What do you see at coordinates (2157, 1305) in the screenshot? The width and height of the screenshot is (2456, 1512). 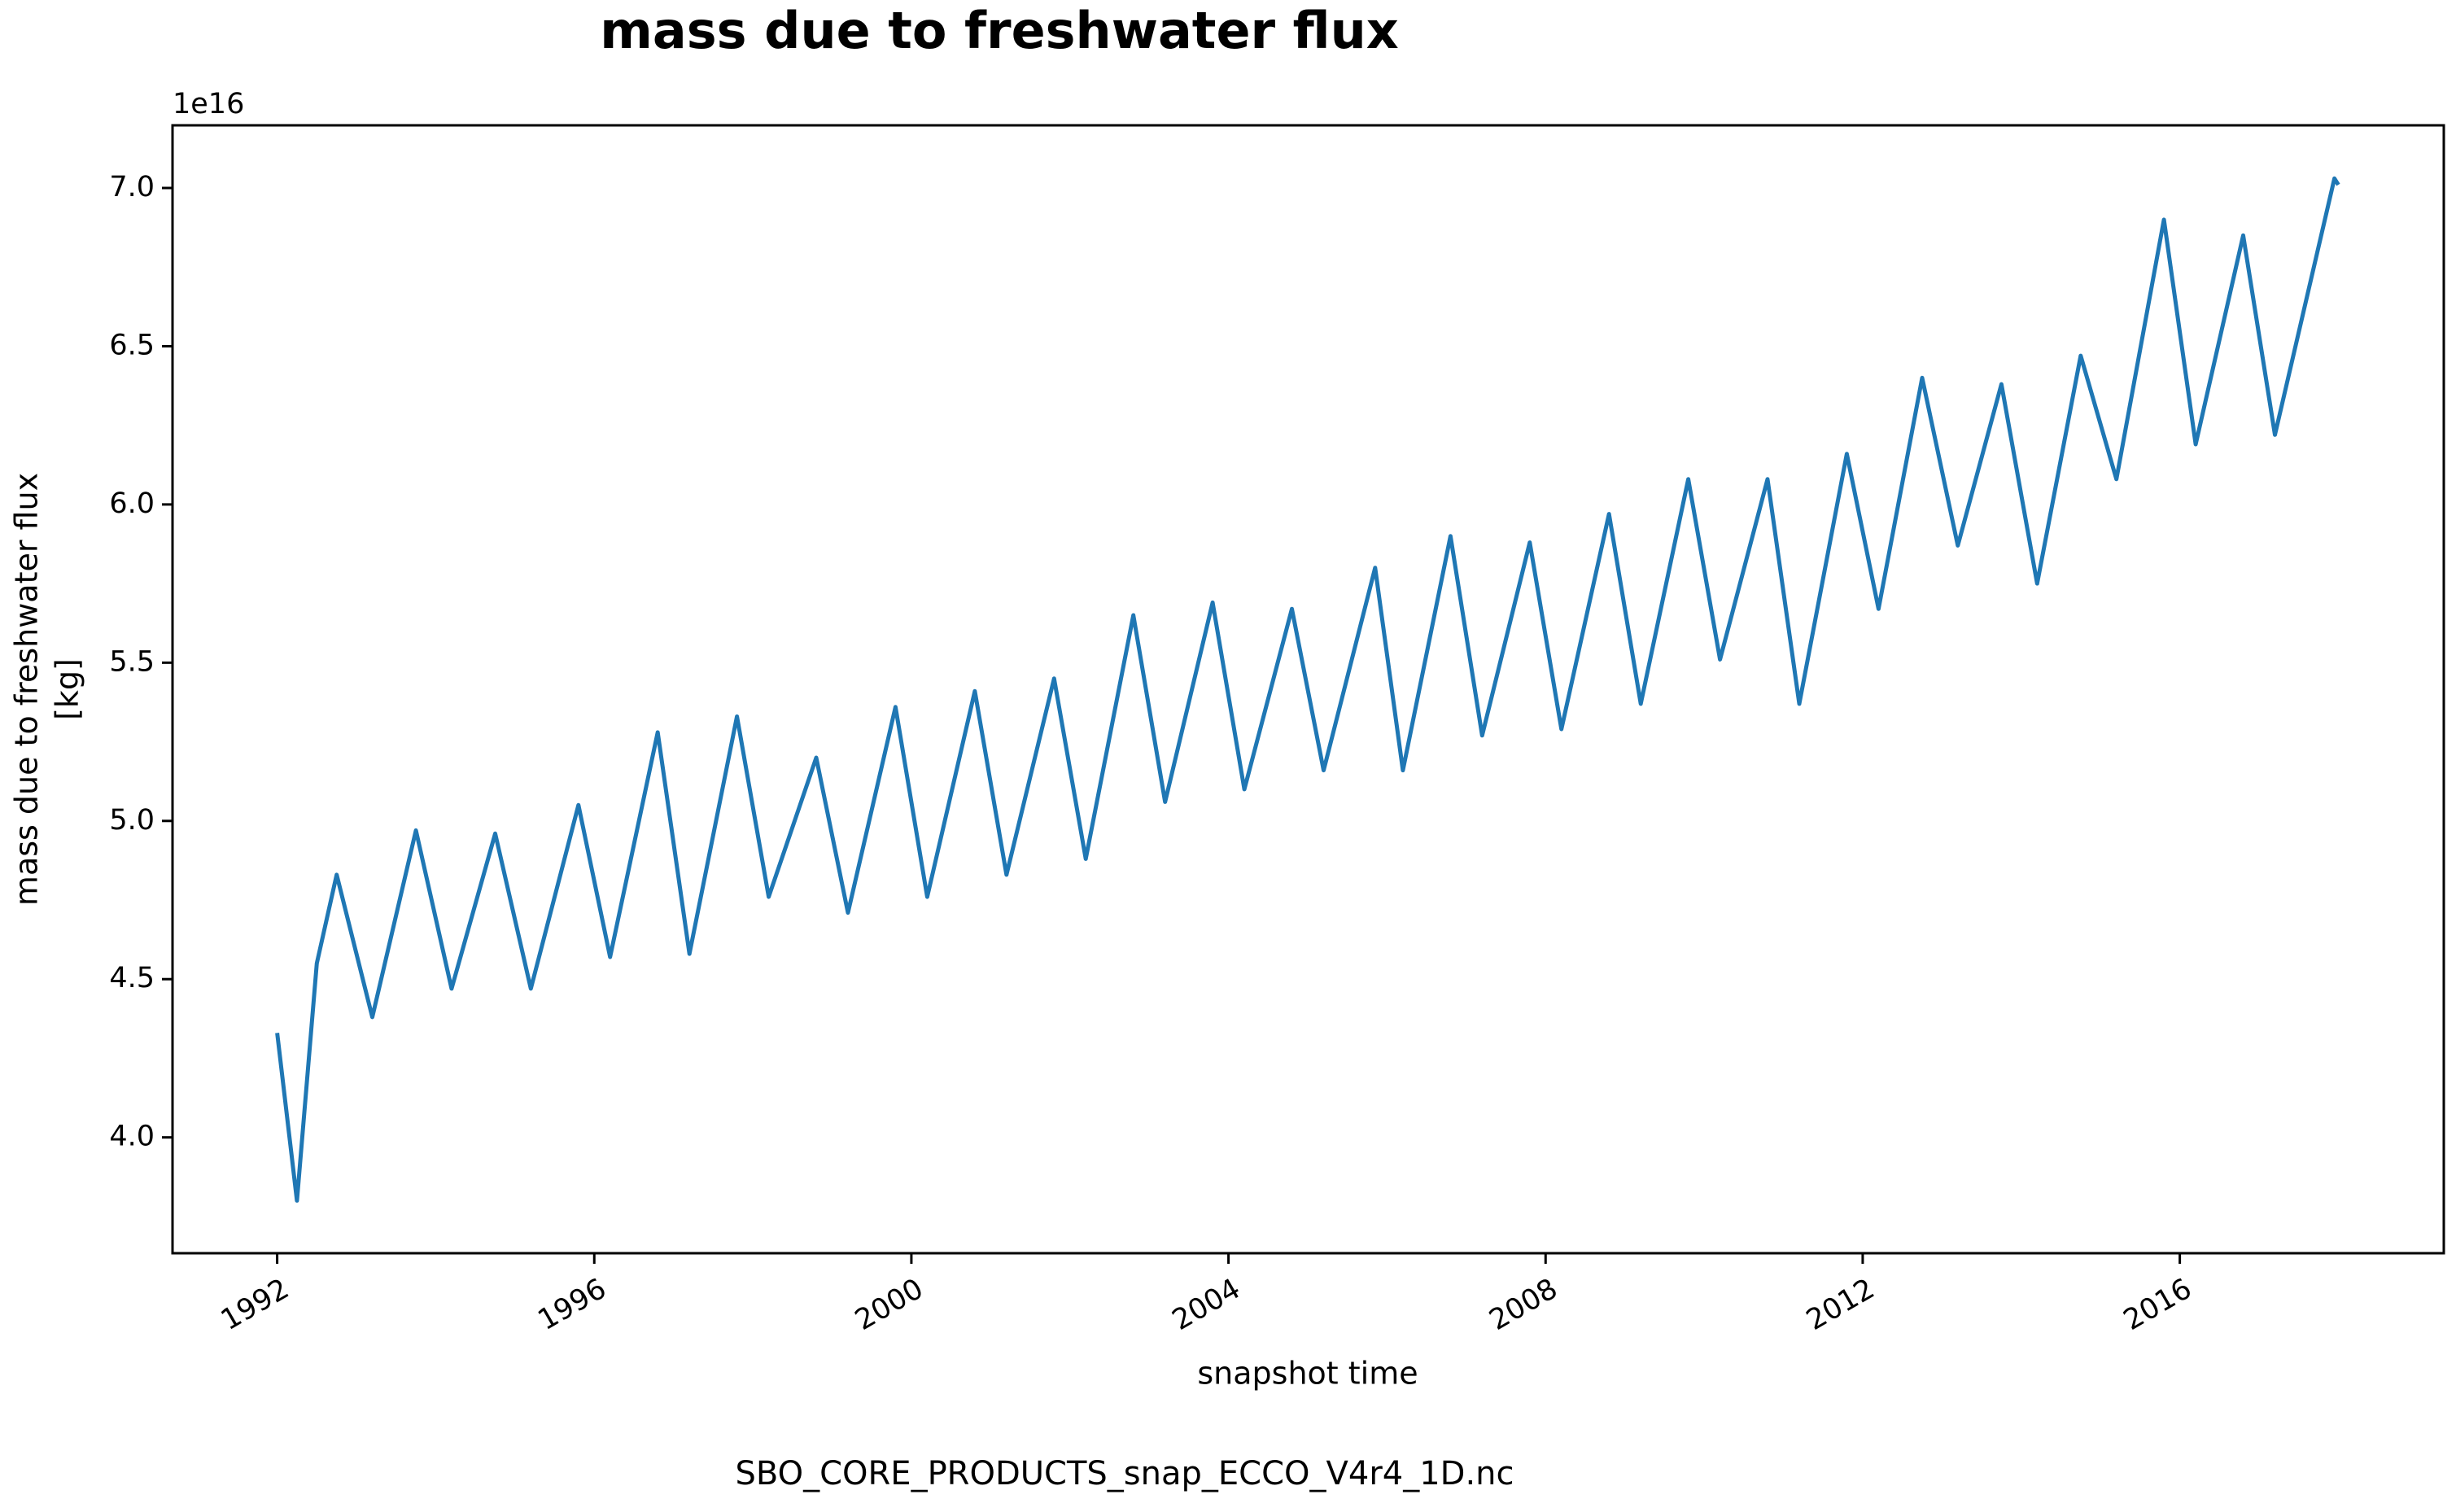 I see `x-tick-label: 2016` at bounding box center [2157, 1305].